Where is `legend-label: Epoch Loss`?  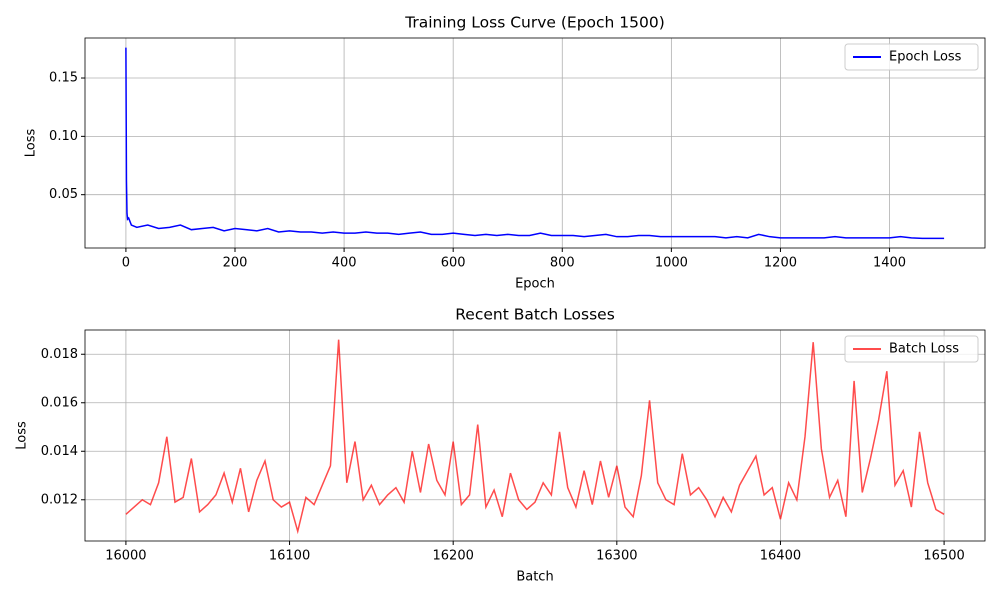
legend-label: Epoch Loss is located at coordinates (925, 57).